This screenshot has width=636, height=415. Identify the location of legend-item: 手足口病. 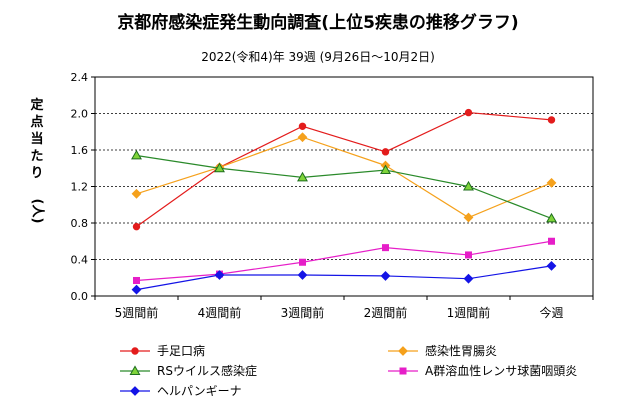
(162, 350).